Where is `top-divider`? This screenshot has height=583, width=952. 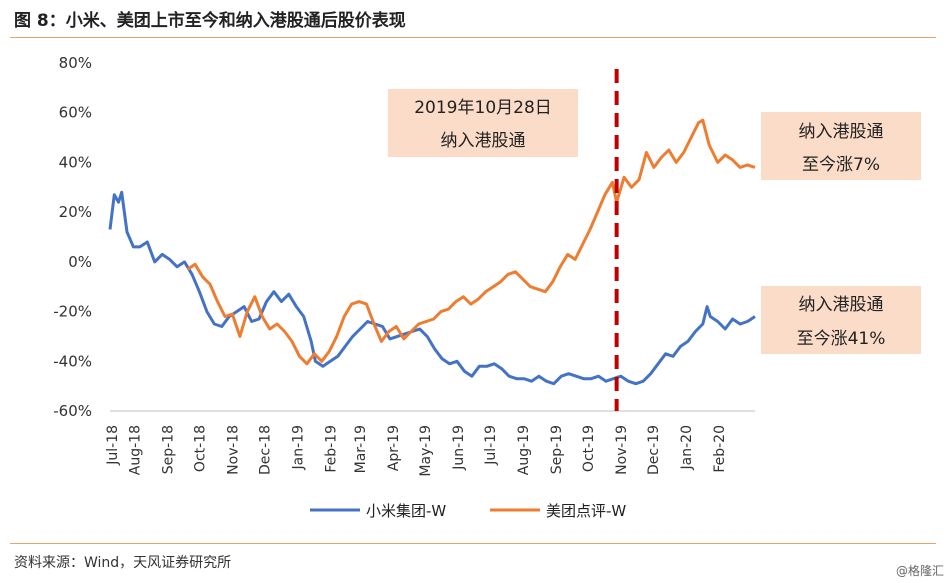 top-divider is located at coordinates (473, 37).